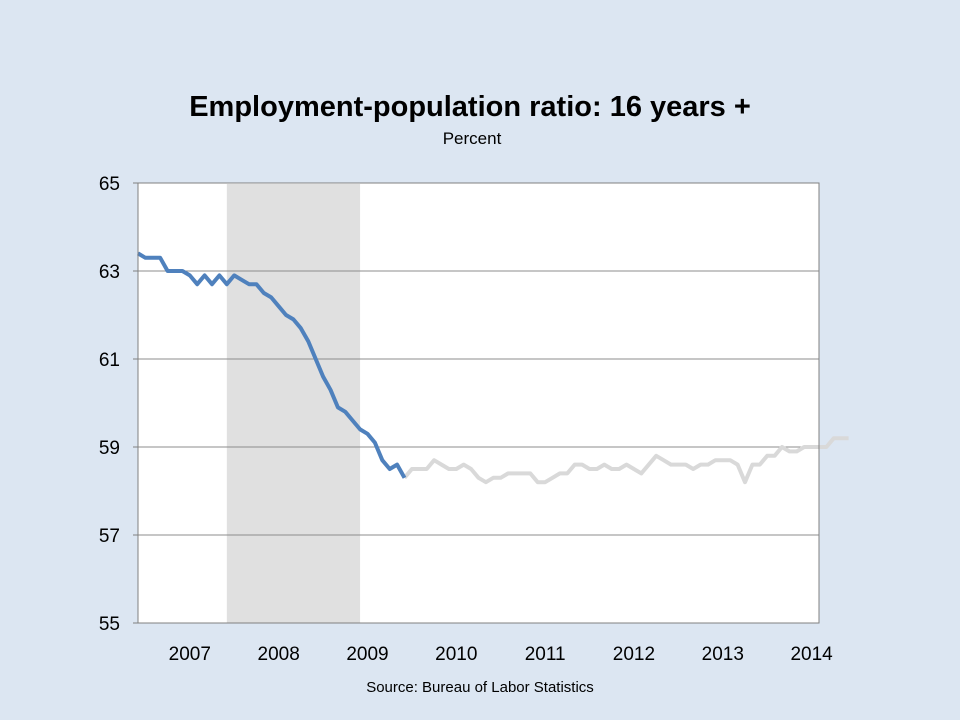 Image resolution: width=960 pixels, height=720 pixels. I want to click on chart-source: Source: Bureau of Labor Statistics, so click(480, 687).